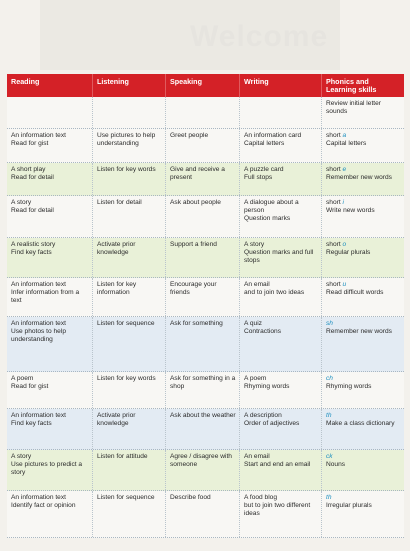 The height and width of the screenshot is (551, 410). Describe the element at coordinates (190, 497) in the screenshot. I see `speaking-function: Describe food` at that location.